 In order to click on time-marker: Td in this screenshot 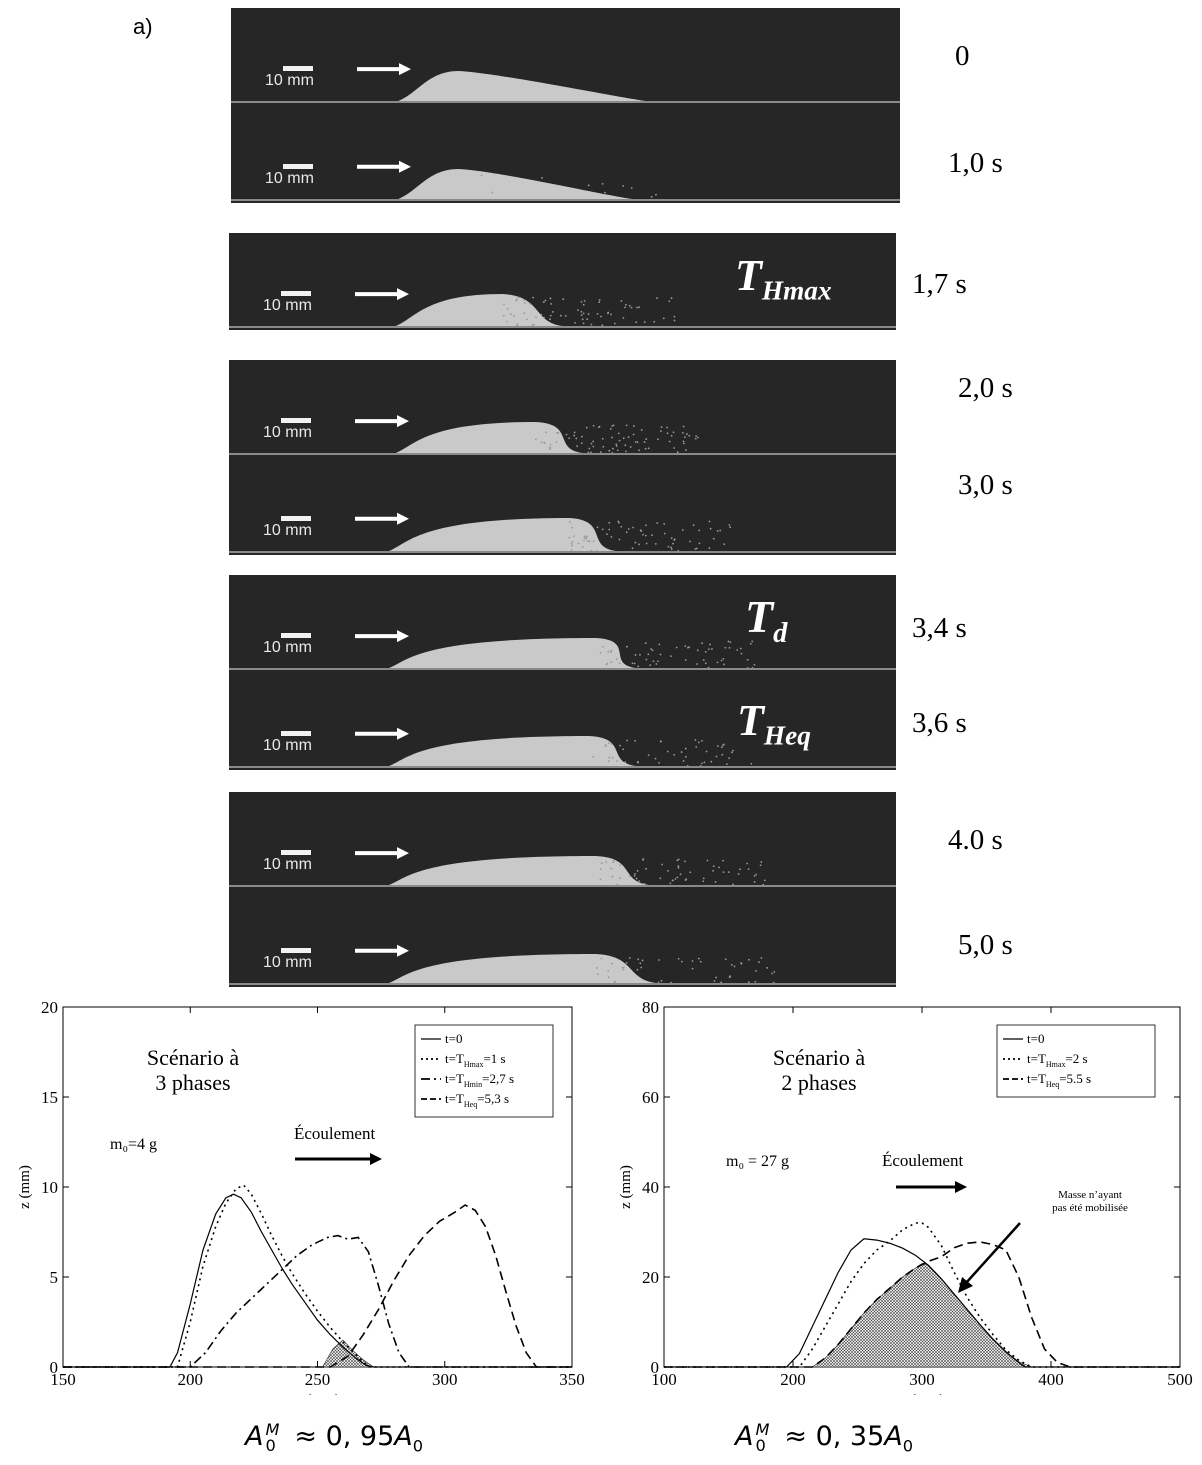, I will do `click(766, 620)`.